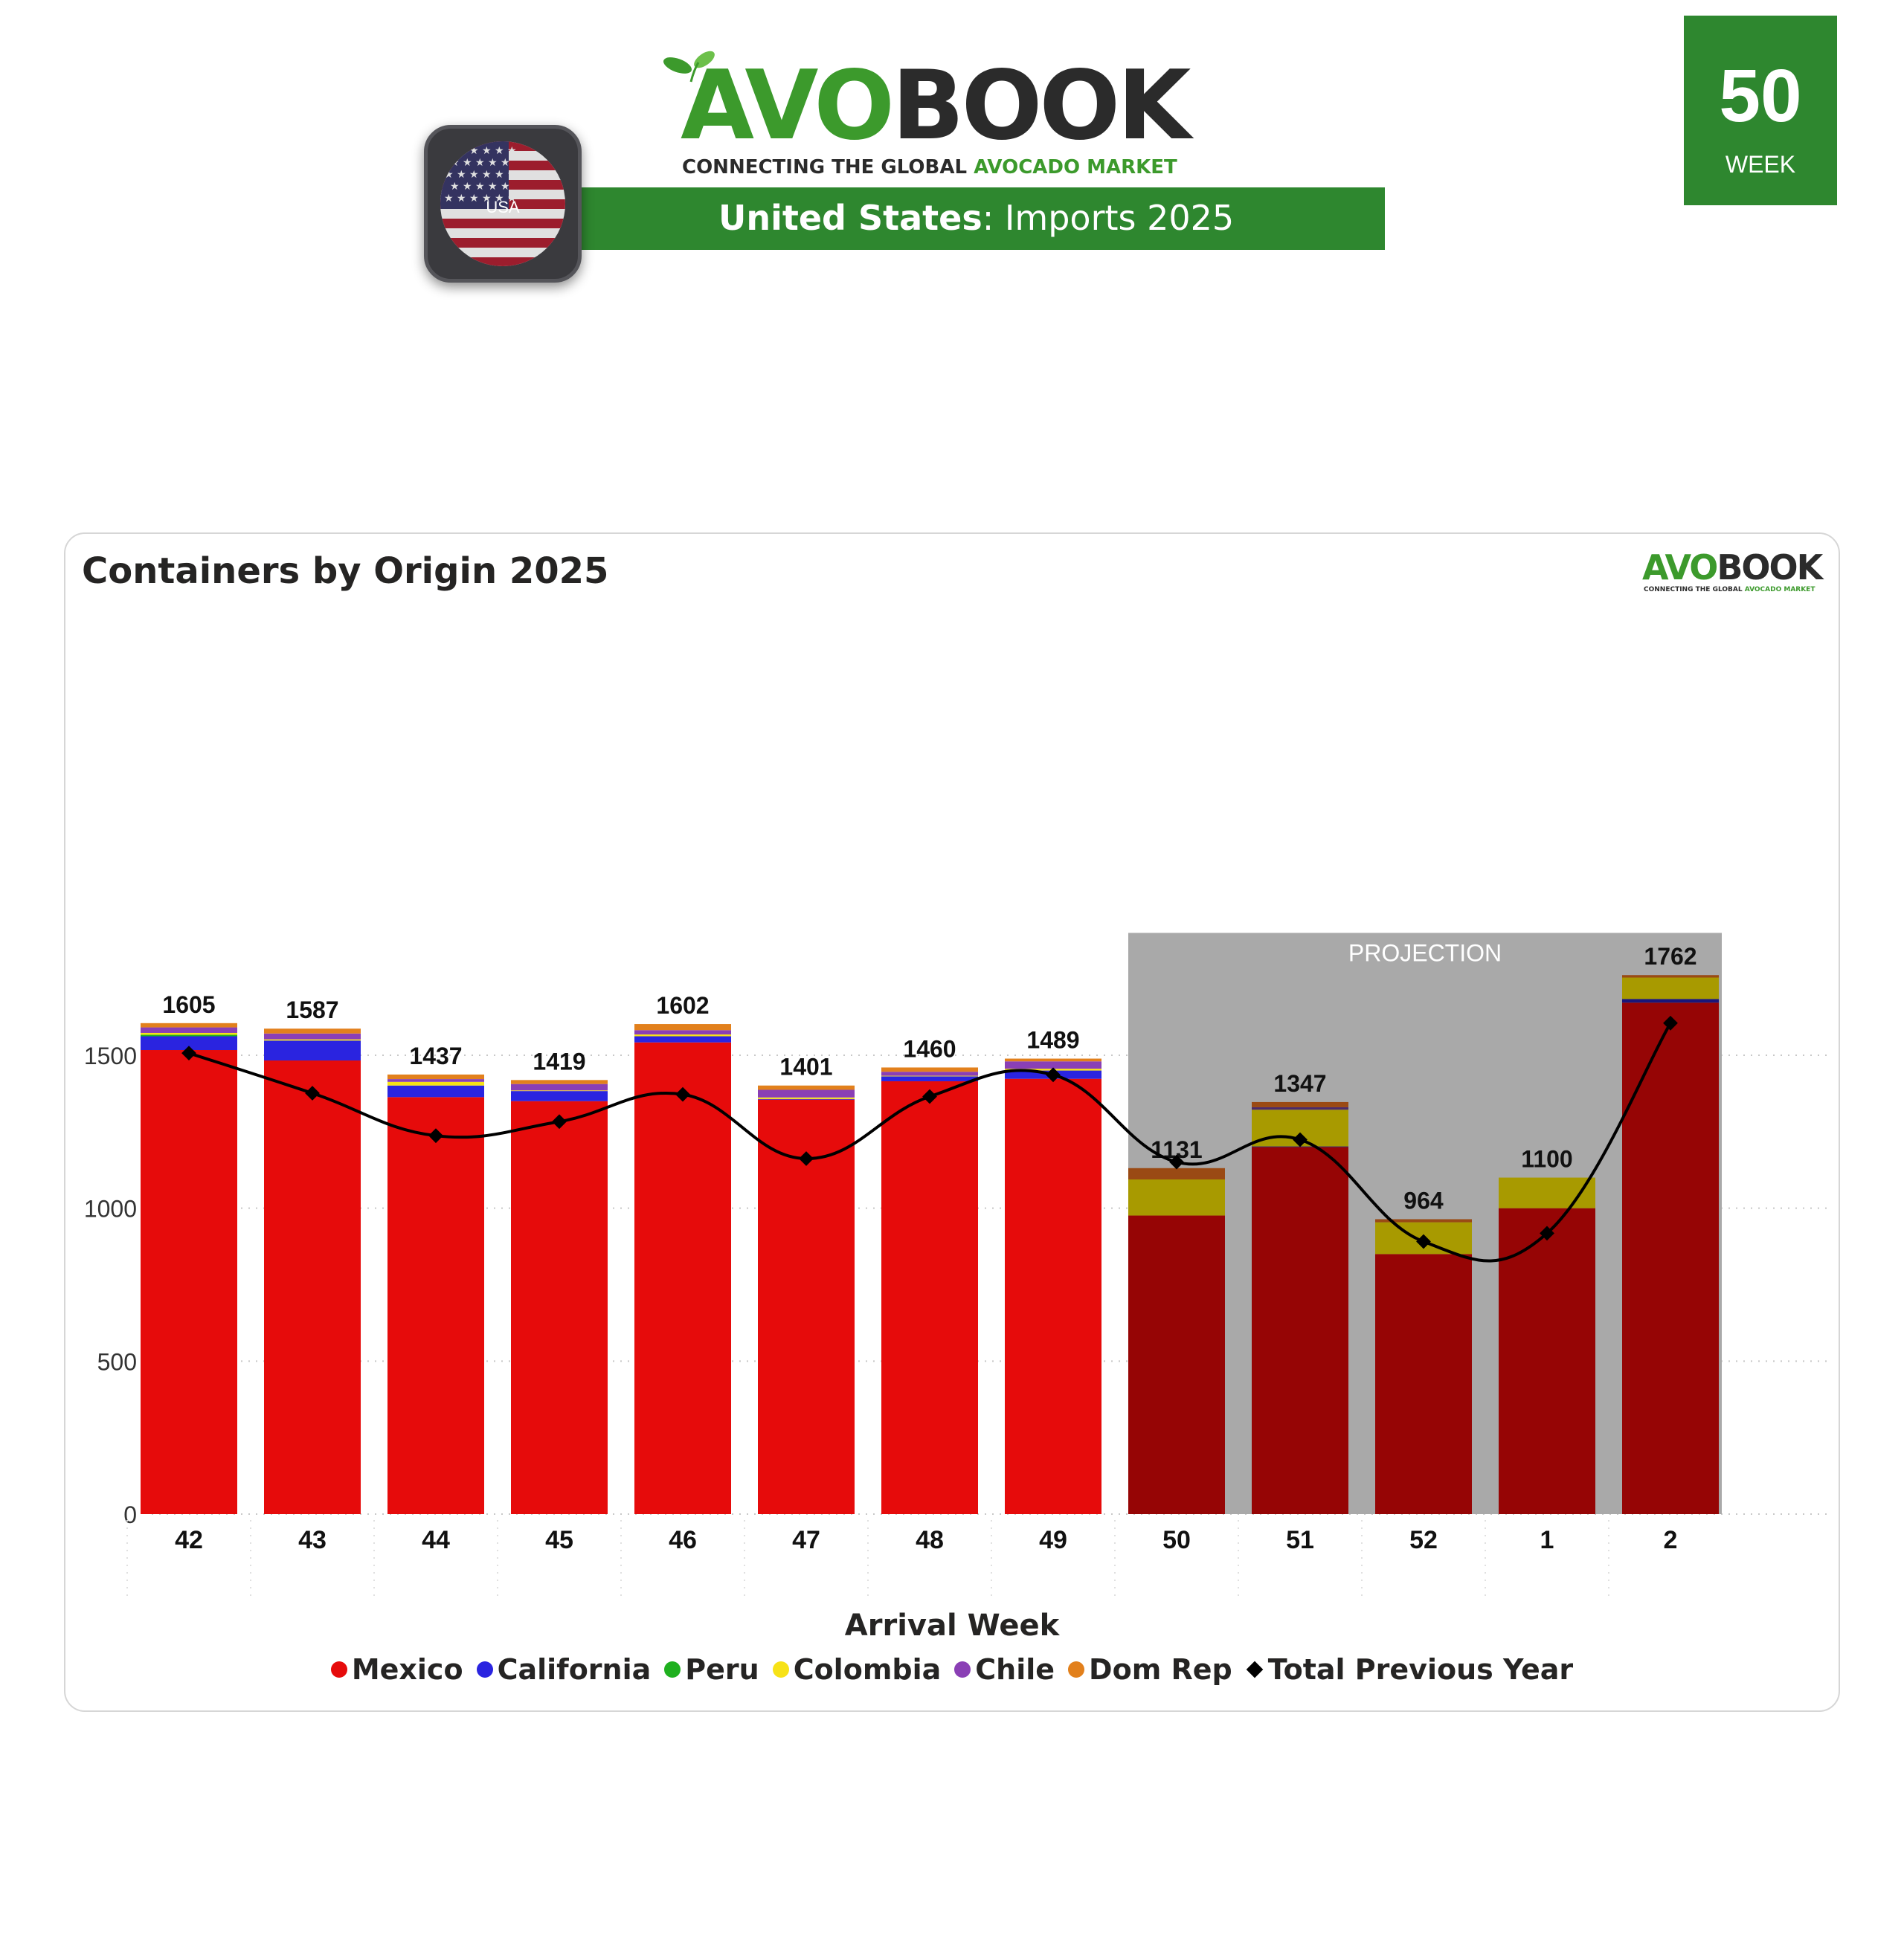 This screenshot has width=1904, height=1935. I want to click on total-data-label: 1489, so click(1053, 1040).